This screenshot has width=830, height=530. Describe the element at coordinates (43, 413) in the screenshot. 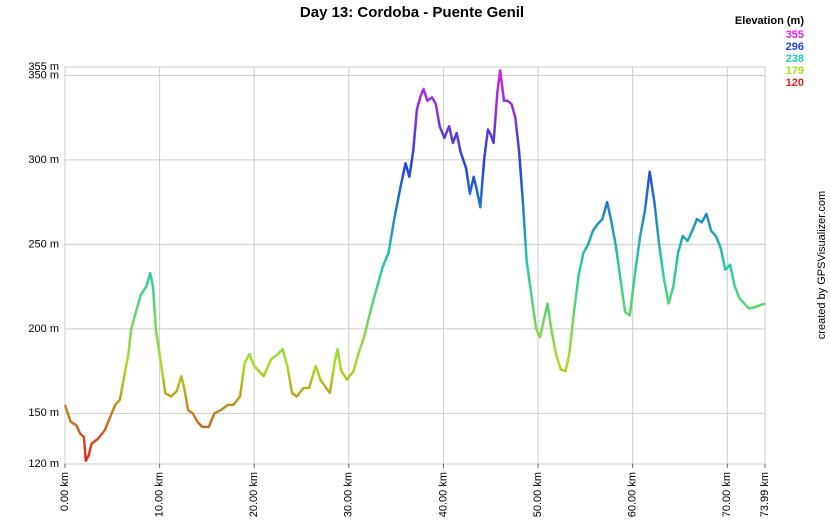

I see `y-tick-label: 150 m` at that location.